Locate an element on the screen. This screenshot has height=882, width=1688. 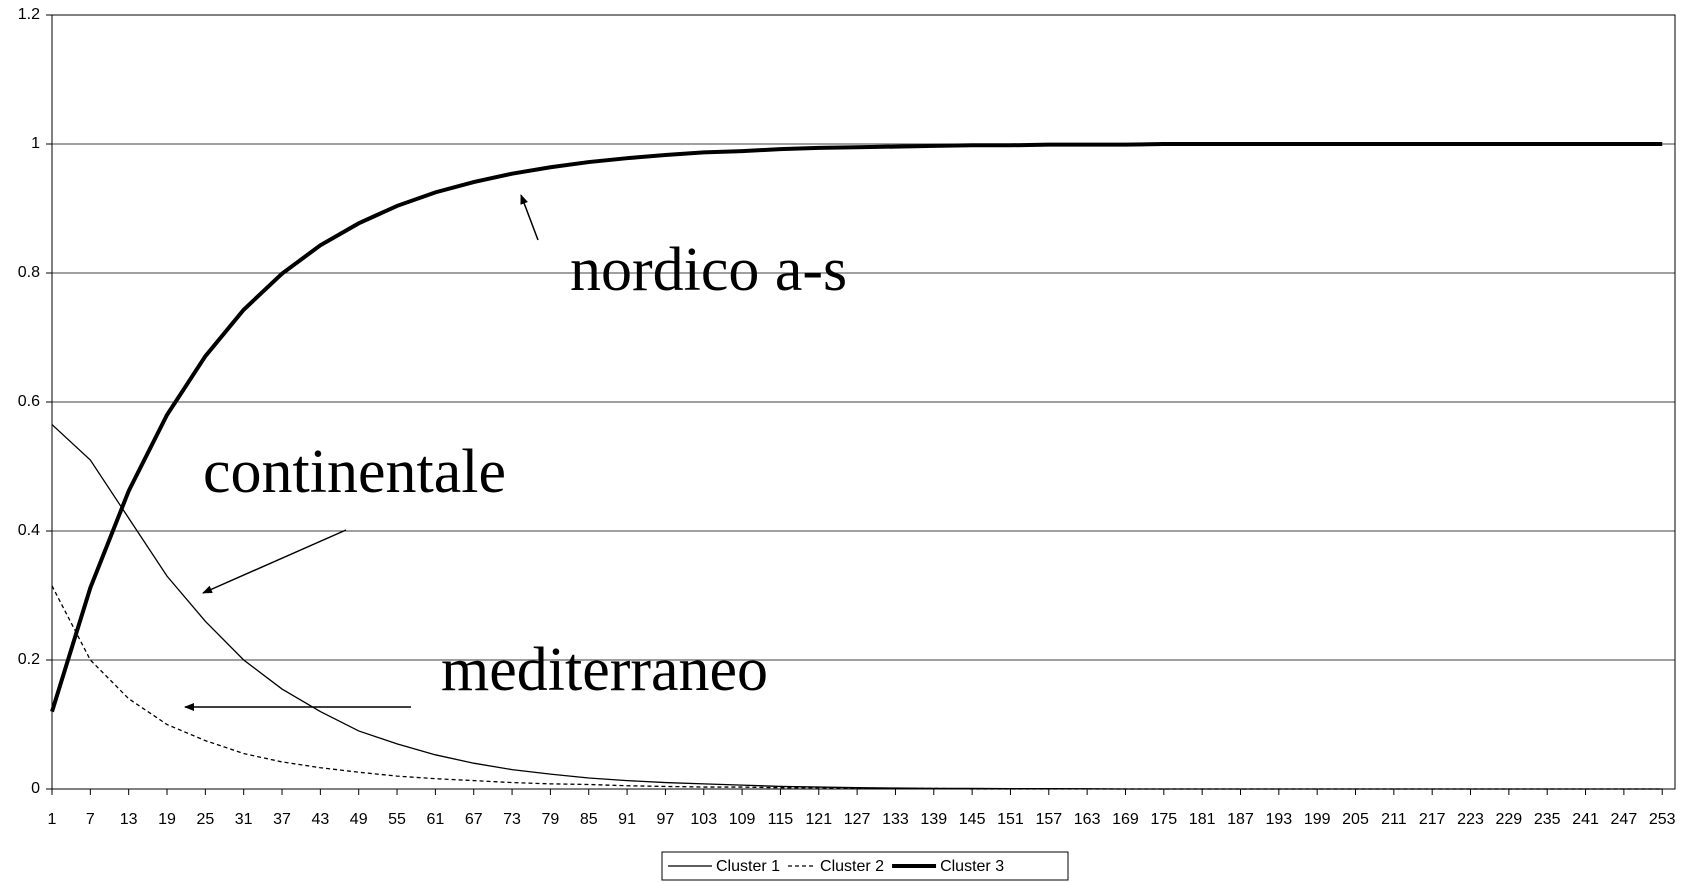
x-tick-label: 181 is located at coordinates (1202, 819).